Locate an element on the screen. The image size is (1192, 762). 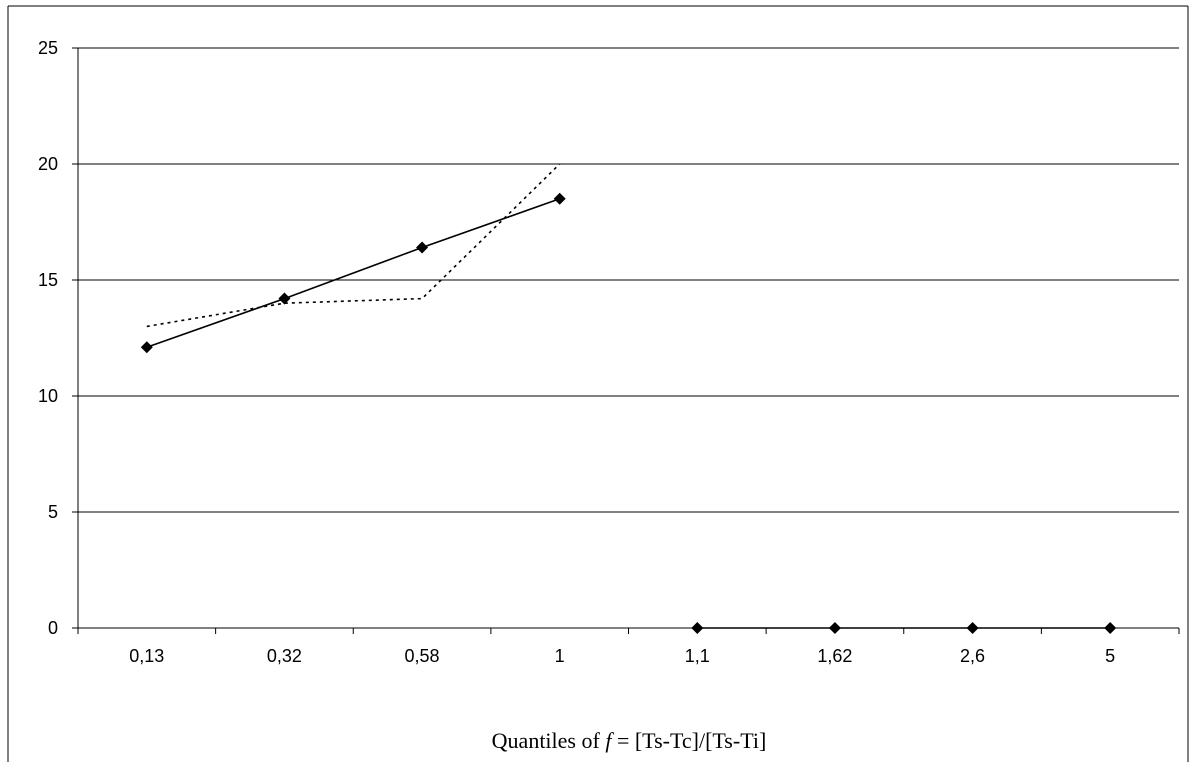
solid-series-line is located at coordinates (353, 273).